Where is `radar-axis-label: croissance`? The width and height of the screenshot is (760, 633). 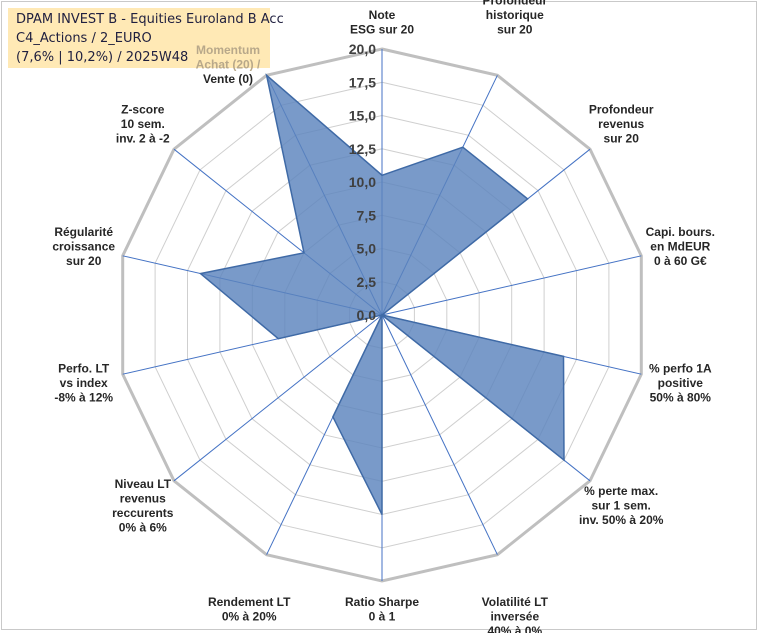
radar-axis-label: croissance is located at coordinates (83, 247).